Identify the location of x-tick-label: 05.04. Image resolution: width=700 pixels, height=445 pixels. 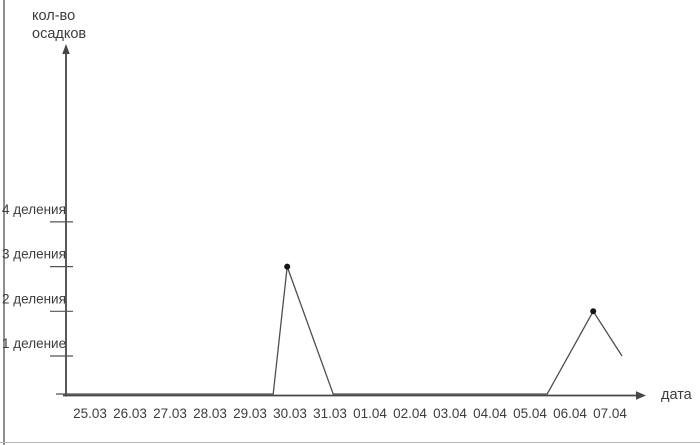
(530, 413).